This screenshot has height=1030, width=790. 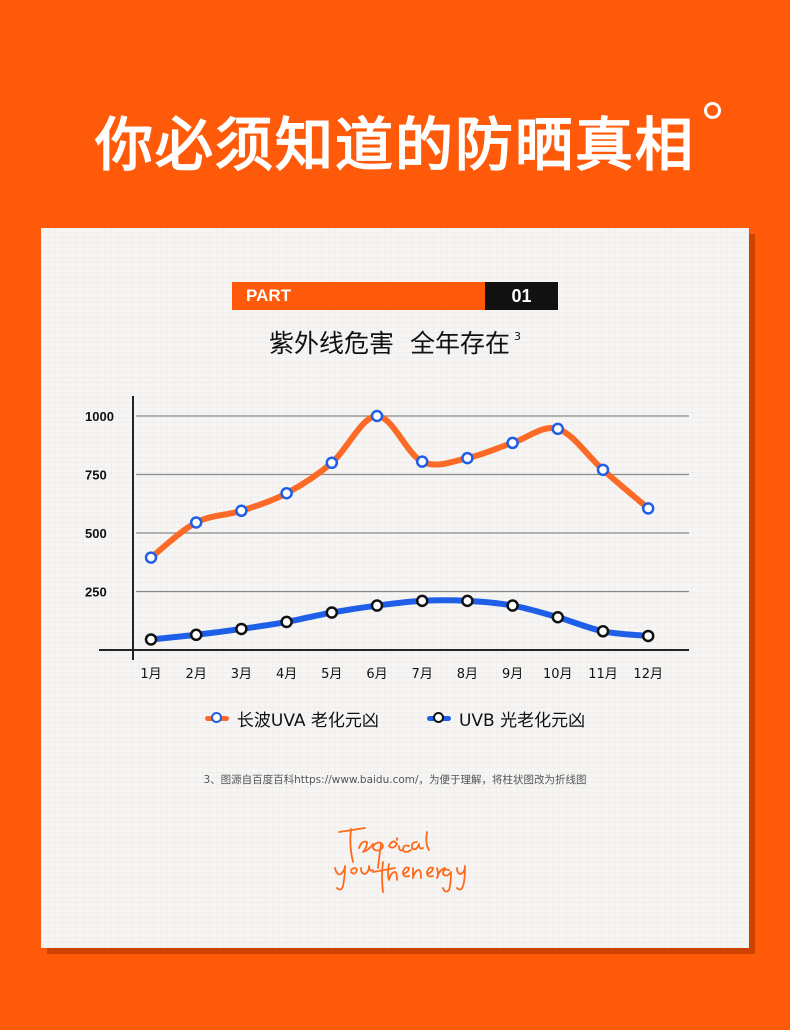 I want to click on page-title-text: 你必须知道的防晒真相, so click(x=394, y=145).